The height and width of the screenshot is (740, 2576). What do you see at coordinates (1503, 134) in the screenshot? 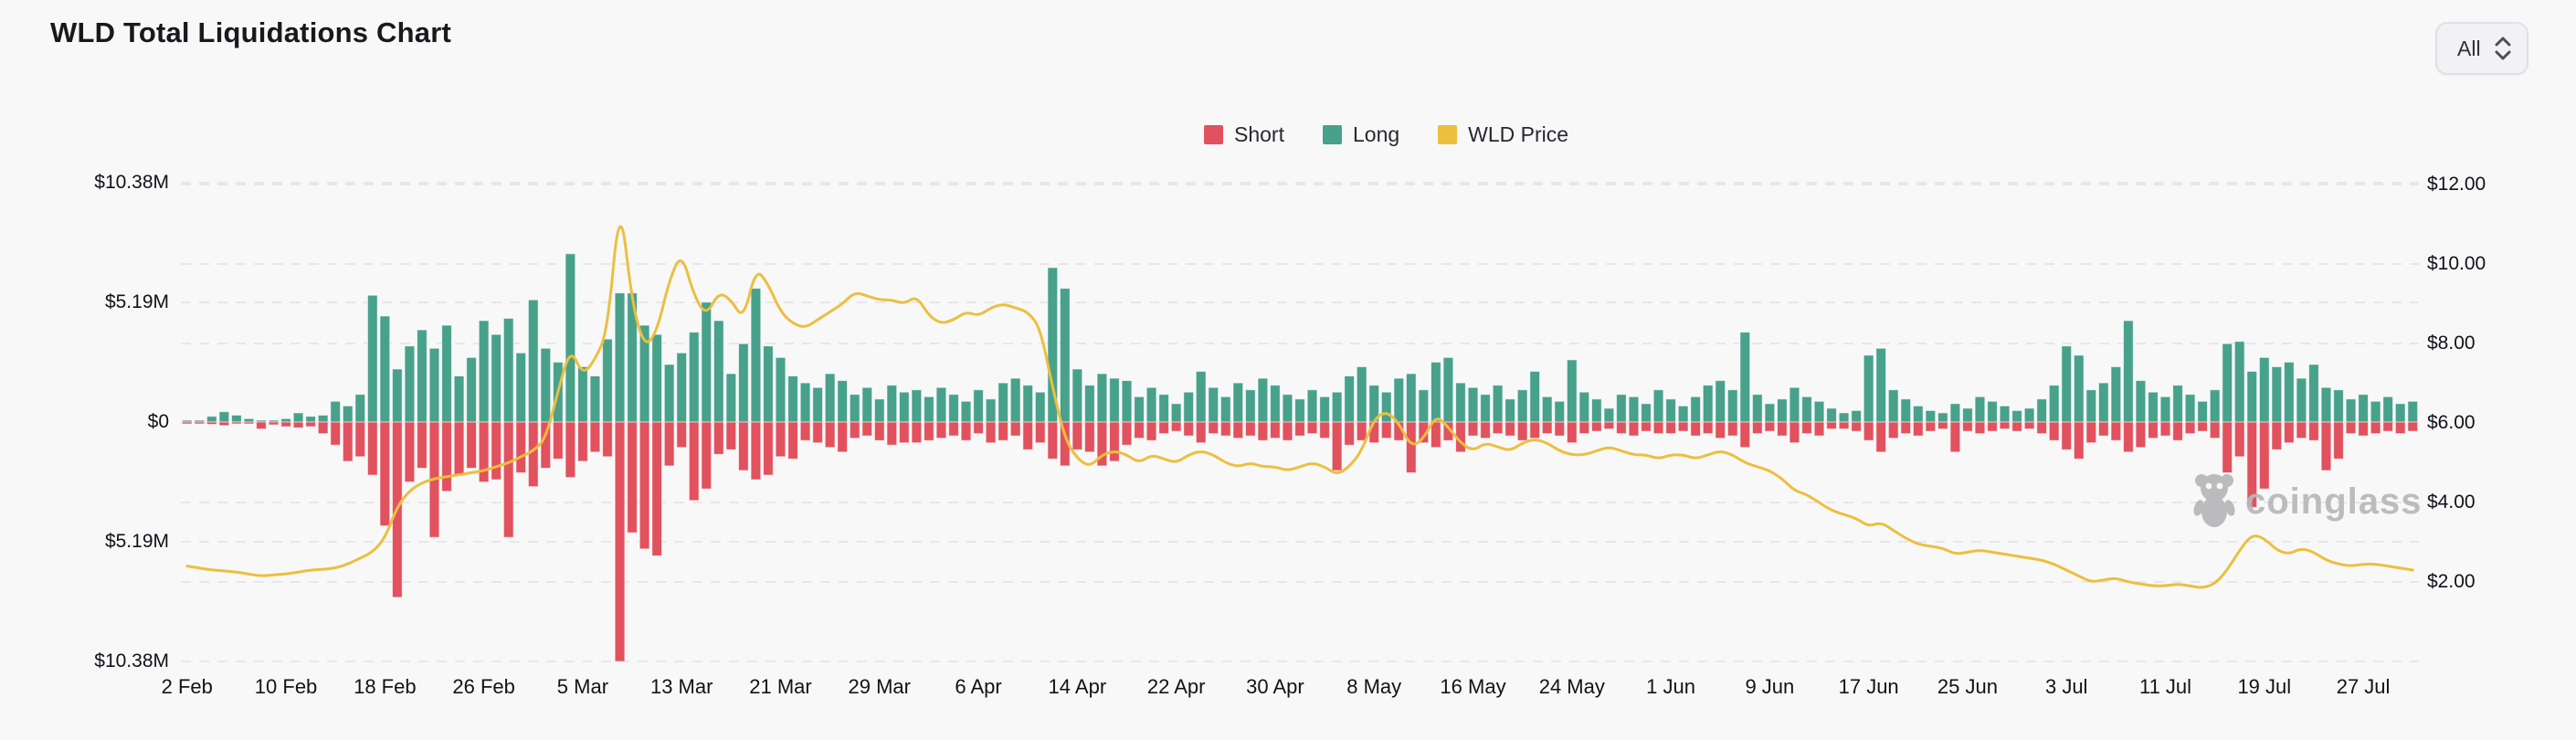
I see `legend-item-wld-price: WLD Price` at bounding box center [1503, 134].